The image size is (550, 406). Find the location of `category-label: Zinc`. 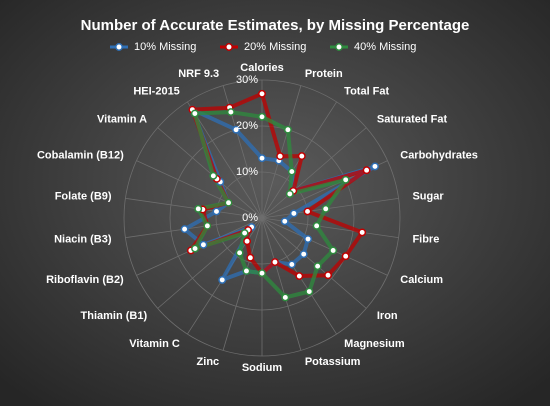

category-label: Zinc is located at coordinates (208, 362).